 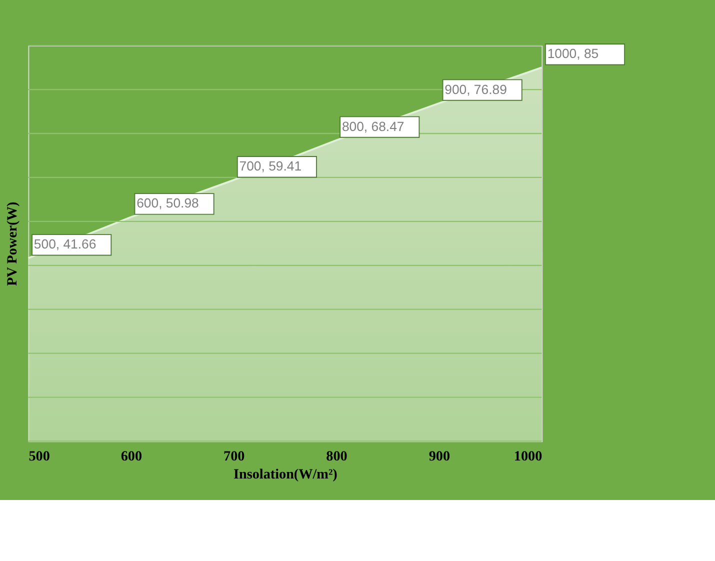 I want to click on x-tick-label: 1000, so click(x=528, y=456).